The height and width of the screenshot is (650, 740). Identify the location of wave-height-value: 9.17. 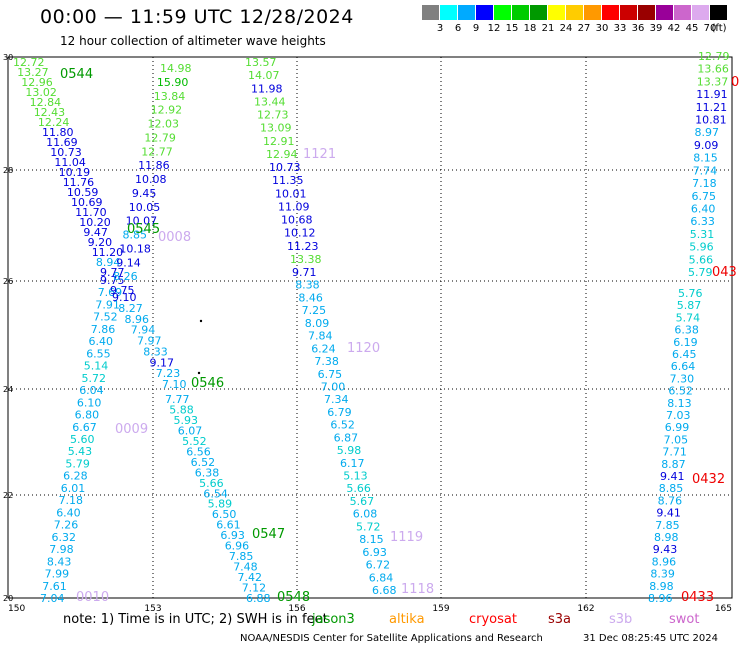
(162, 362).